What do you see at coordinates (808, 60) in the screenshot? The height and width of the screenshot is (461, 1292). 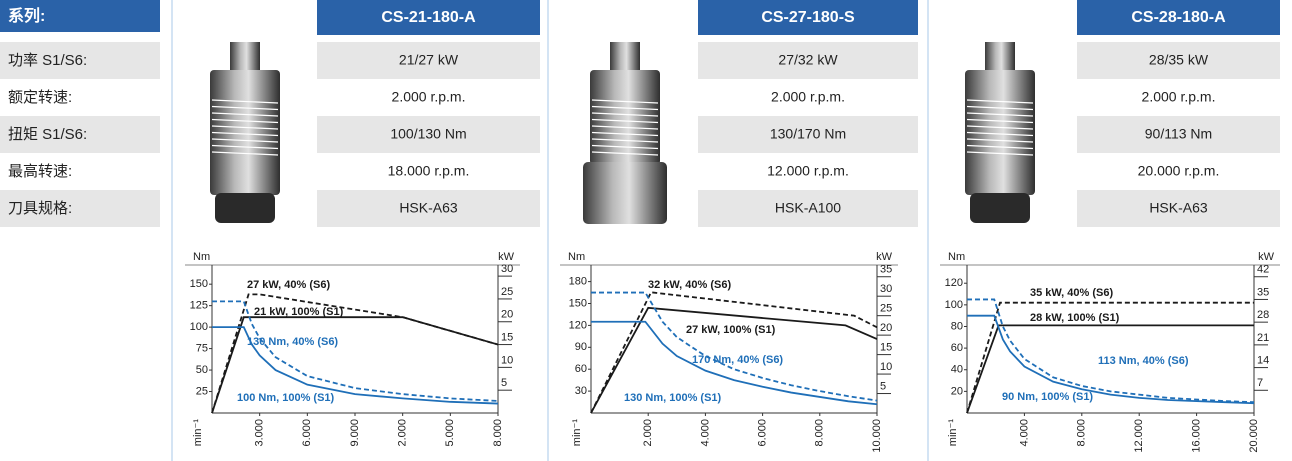 I see `spec-value: 27/32 kW` at bounding box center [808, 60].